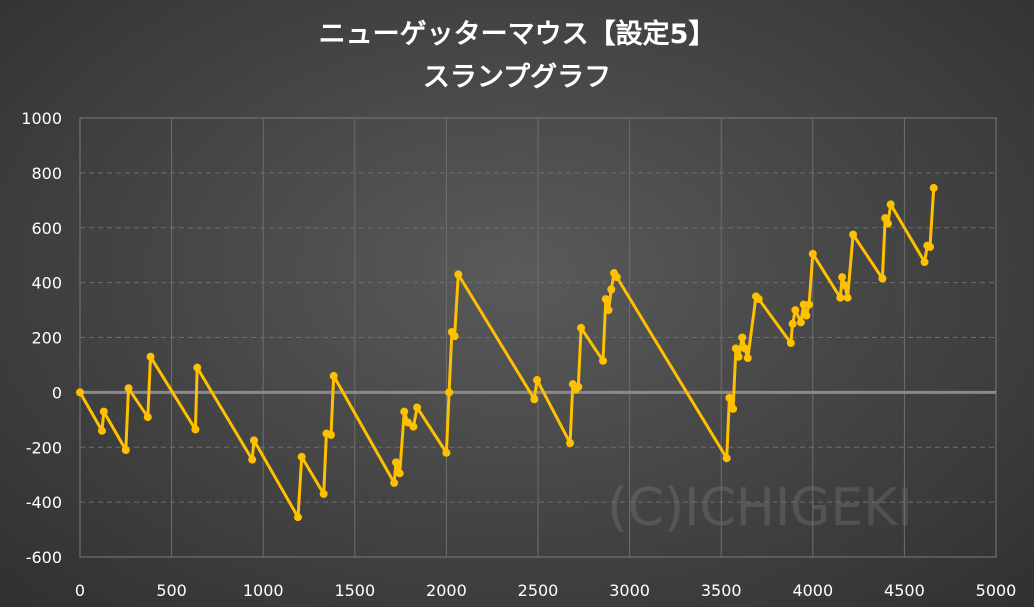 Image resolution: width=1034 pixels, height=607 pixels. Describe the element at coordinates (80, 590) in the screenshot. I see `x-tick-label: 0` at that location.